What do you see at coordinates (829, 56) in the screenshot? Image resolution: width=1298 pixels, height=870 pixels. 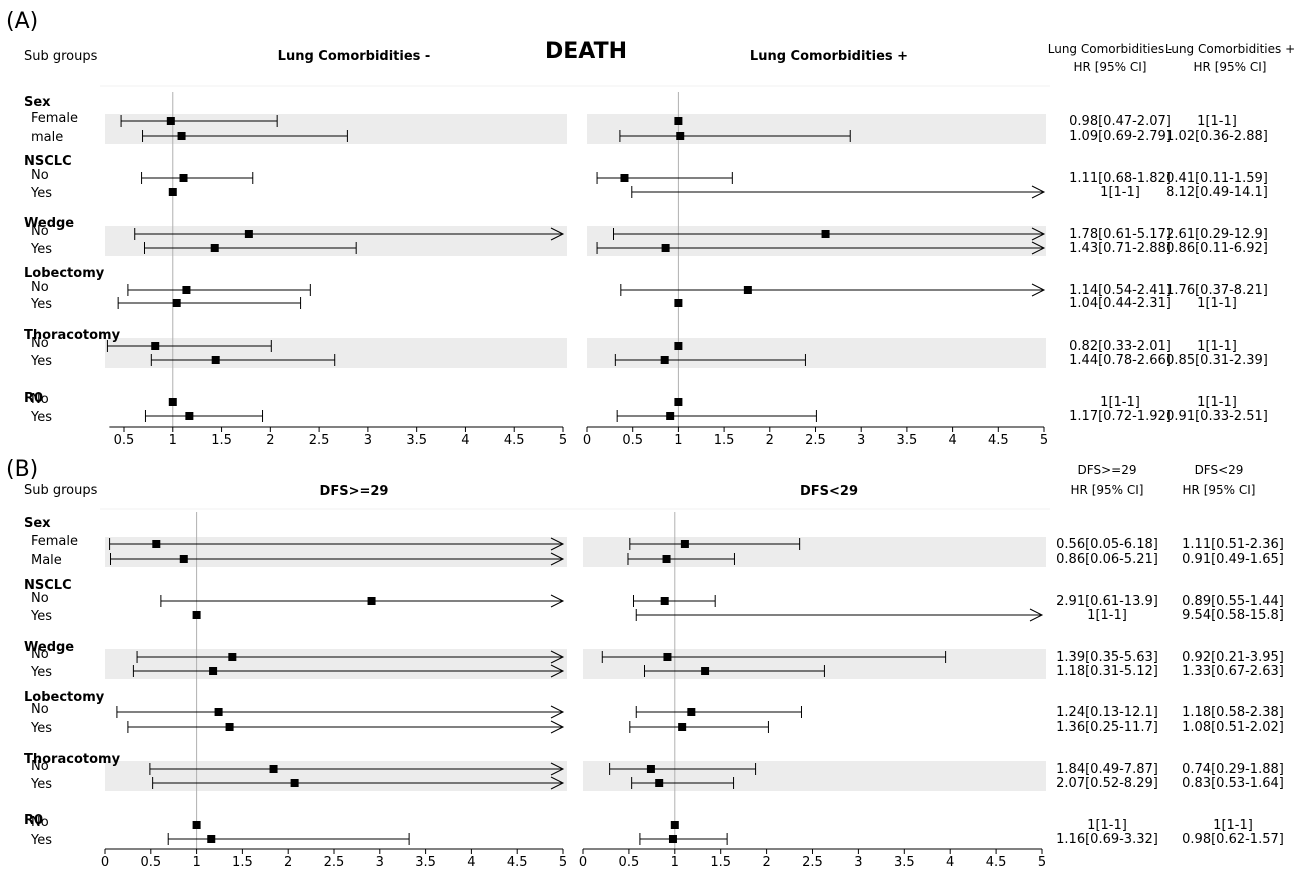 I see `right-panel-title: Lung Comorbidities +` at bounding box center [829, 56].